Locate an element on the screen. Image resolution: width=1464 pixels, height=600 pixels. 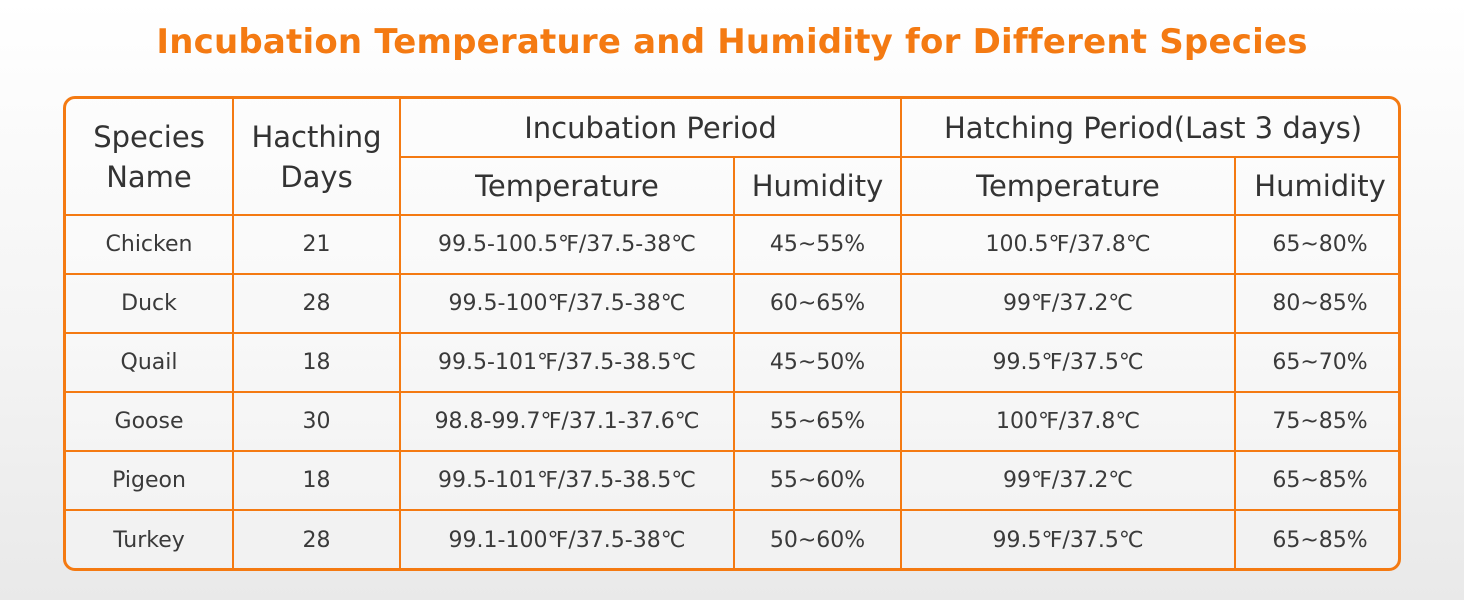
cell-incubation-humidity: 55~65% is located at coordinates (817, 421).